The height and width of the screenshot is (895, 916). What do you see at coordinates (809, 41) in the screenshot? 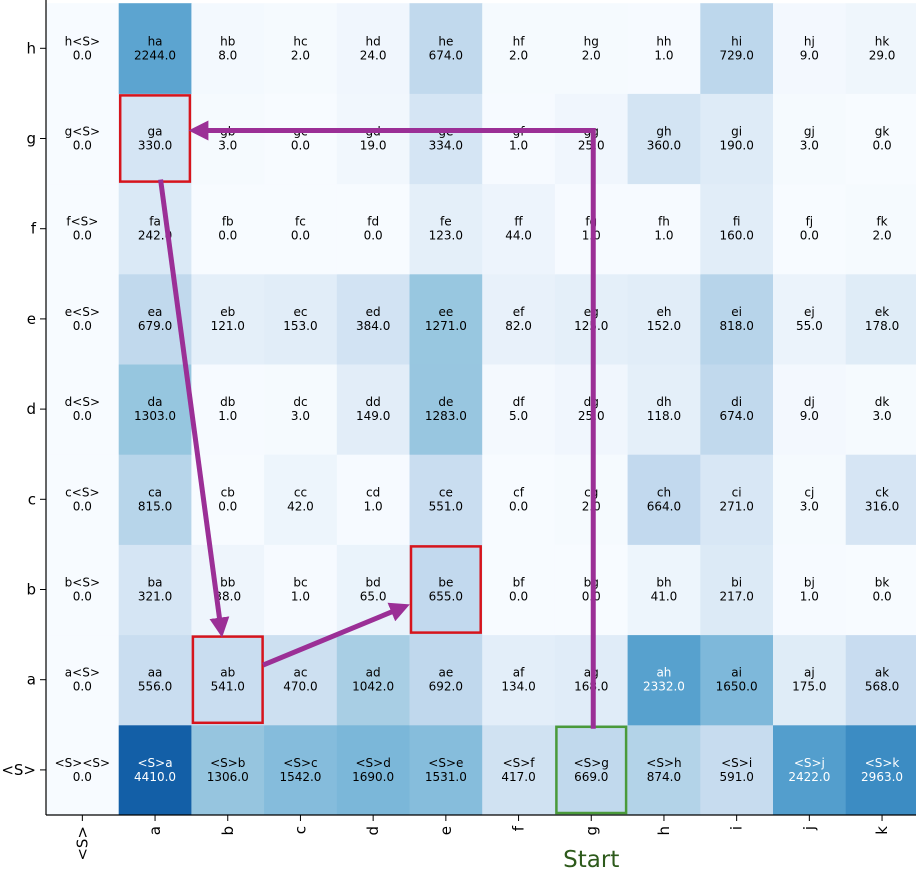
I see `cell-label: hj` at bounding box center [809, 41].